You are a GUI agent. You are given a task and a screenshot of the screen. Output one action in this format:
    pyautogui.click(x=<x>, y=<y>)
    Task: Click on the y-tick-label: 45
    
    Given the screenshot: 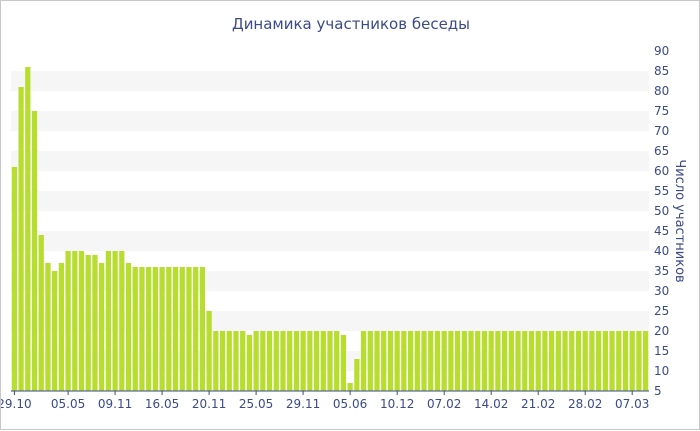 What is the action you would take?
    pyautogui.click(x=661, y=231)
    